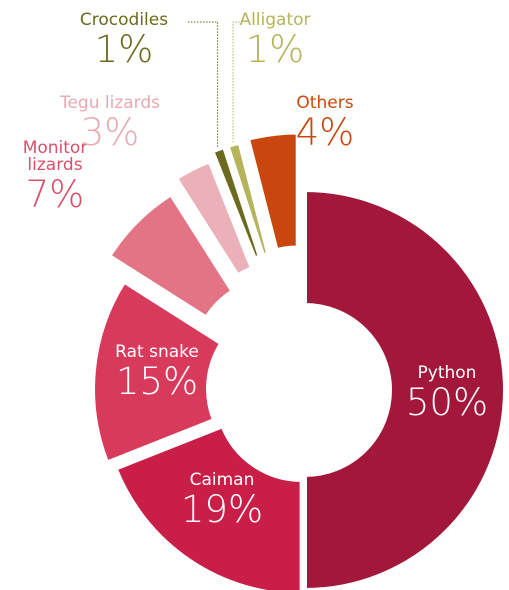 This screenshot has height=590, width=509. What do you see at coordinates (325, 132) in the screenshot?
I see `percent-label: 4%` at bounding box center [325, 132].